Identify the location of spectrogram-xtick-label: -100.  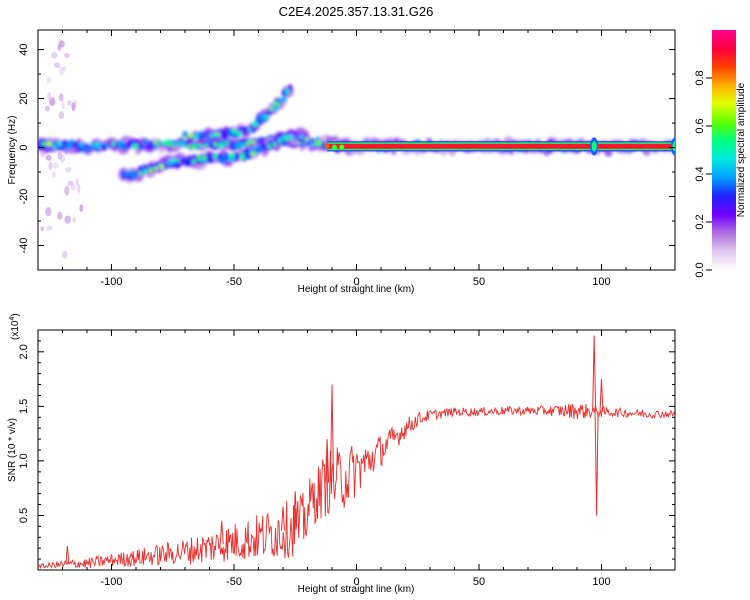
(111, 282).